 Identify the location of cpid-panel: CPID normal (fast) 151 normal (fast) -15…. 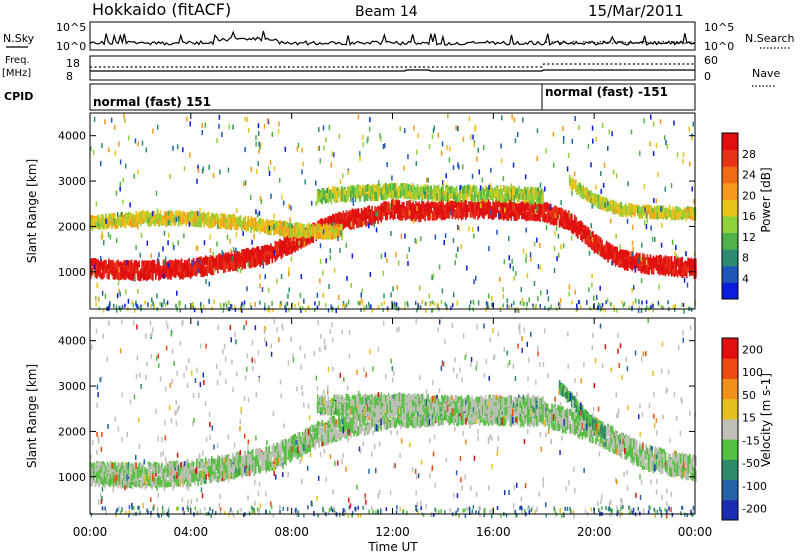
(350, 97).